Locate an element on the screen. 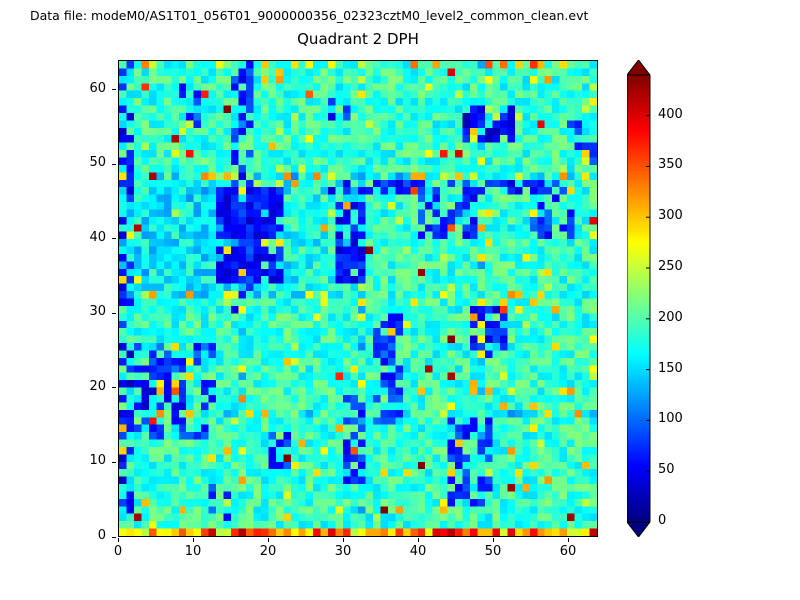 The height and width of the screenshot is (600, 800). colorbar-tick-label: 300 is located at coordinates (670, 216).